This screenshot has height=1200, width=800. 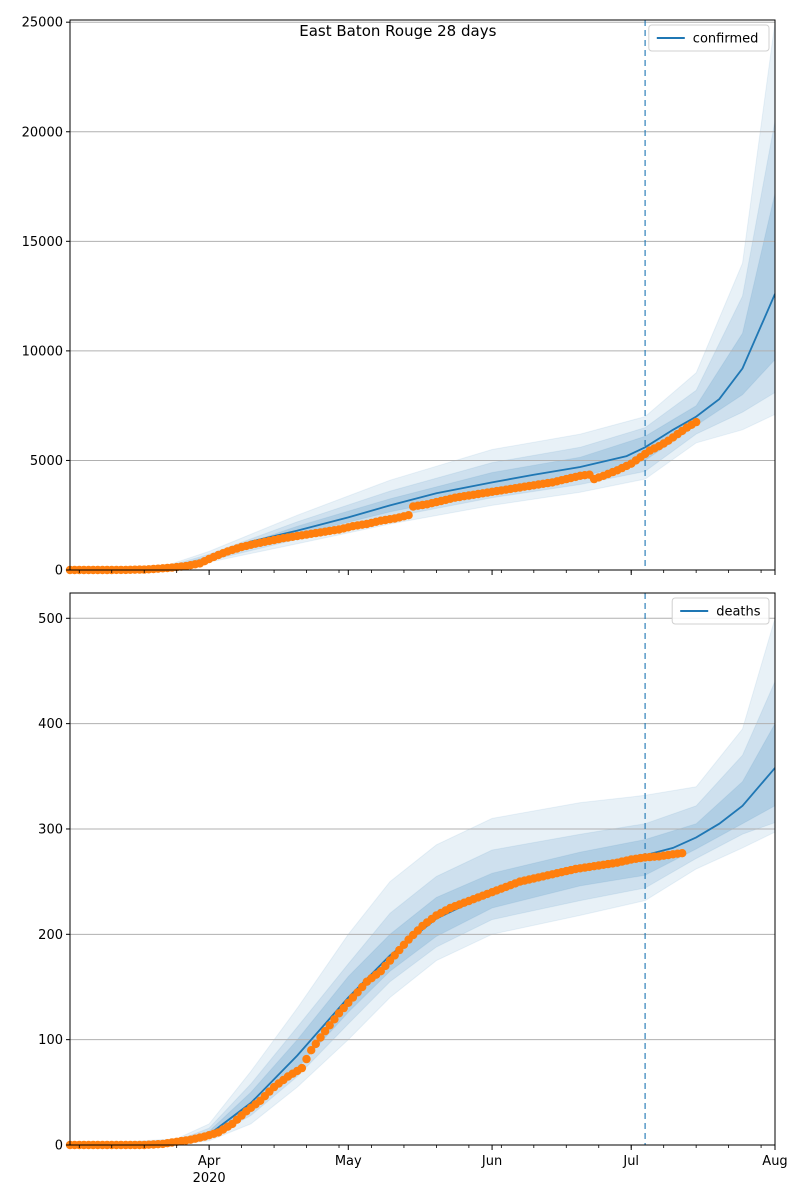 I want to click on deaths-x-axis: Apr 2020 May Jun Jul Aug, so click(x=433, y=1165).